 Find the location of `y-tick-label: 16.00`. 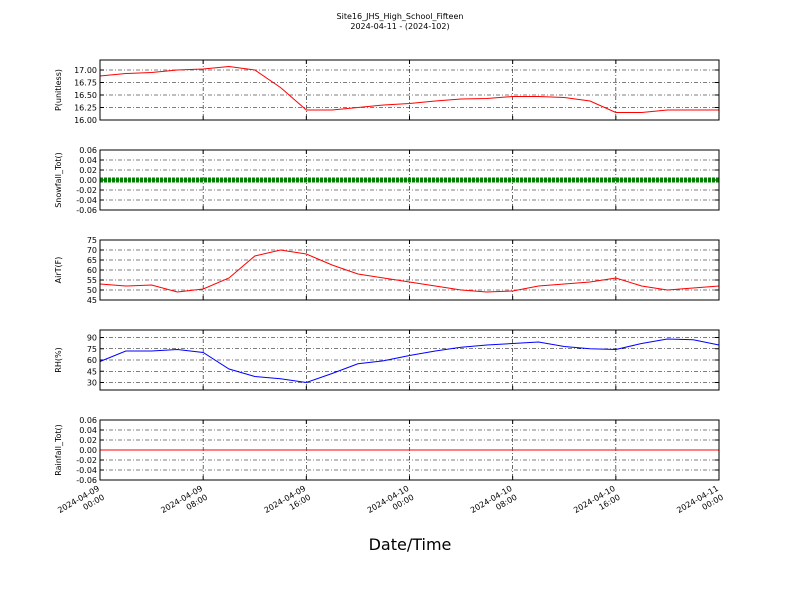

y-tick-label: 16.00 is located at coordinates (85, 120).